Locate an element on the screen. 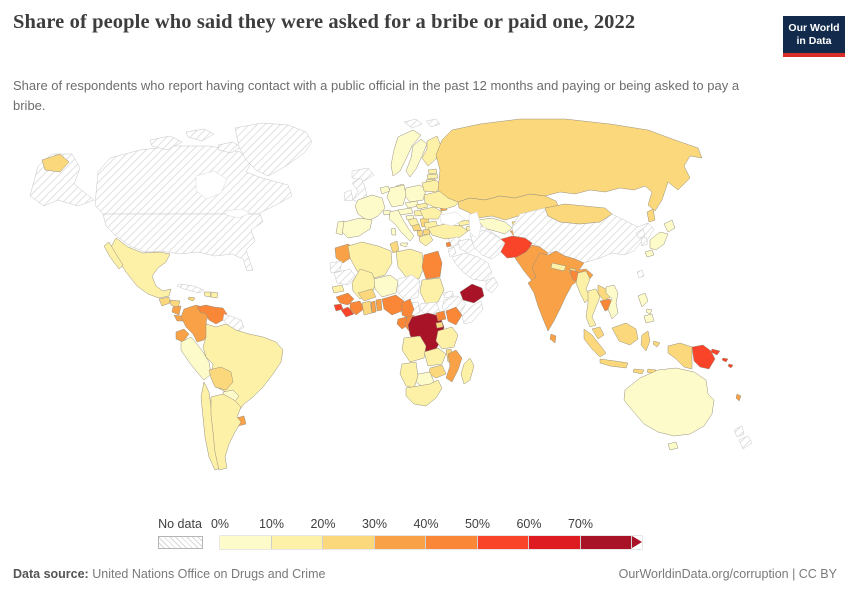 This screenshot has height=605, width=850. country-india is located at coordinates (560, 291).